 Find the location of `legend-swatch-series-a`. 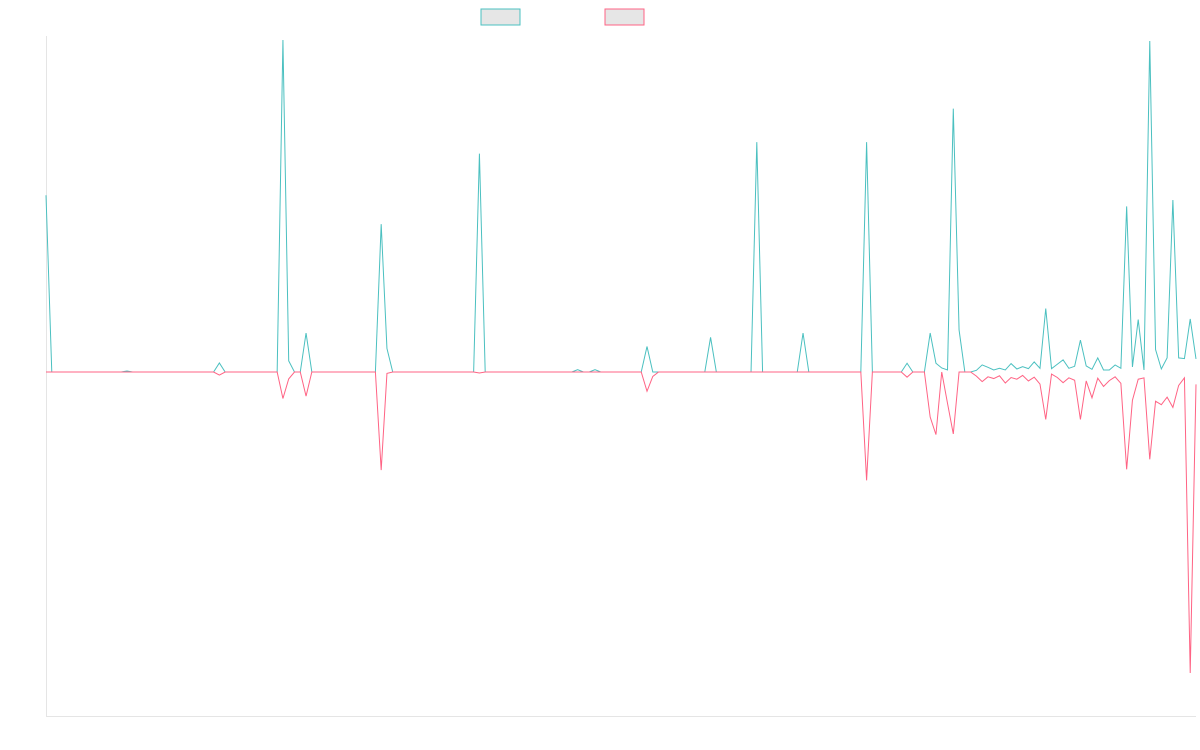

legend-swatch-series-a is located at coordinates (500, 17).